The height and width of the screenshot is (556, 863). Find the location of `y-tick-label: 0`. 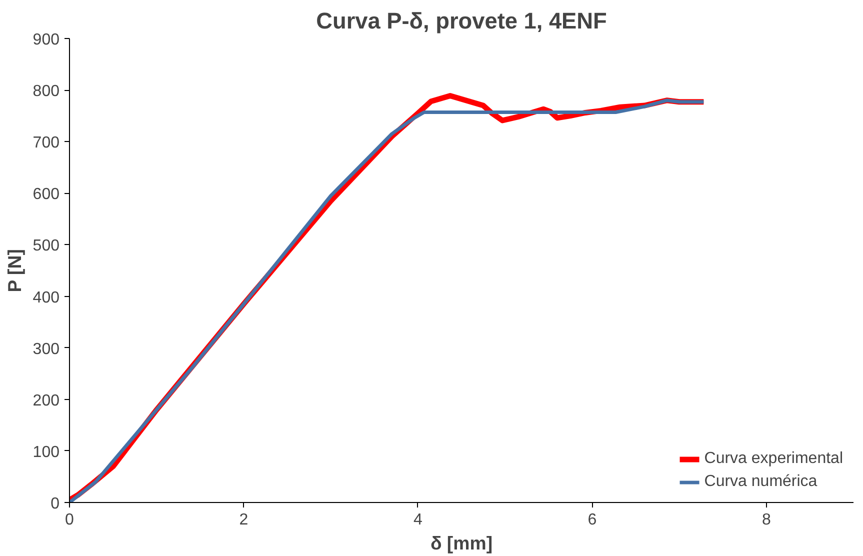

y-tick-label: 0 is located at coordinates (55, 504).